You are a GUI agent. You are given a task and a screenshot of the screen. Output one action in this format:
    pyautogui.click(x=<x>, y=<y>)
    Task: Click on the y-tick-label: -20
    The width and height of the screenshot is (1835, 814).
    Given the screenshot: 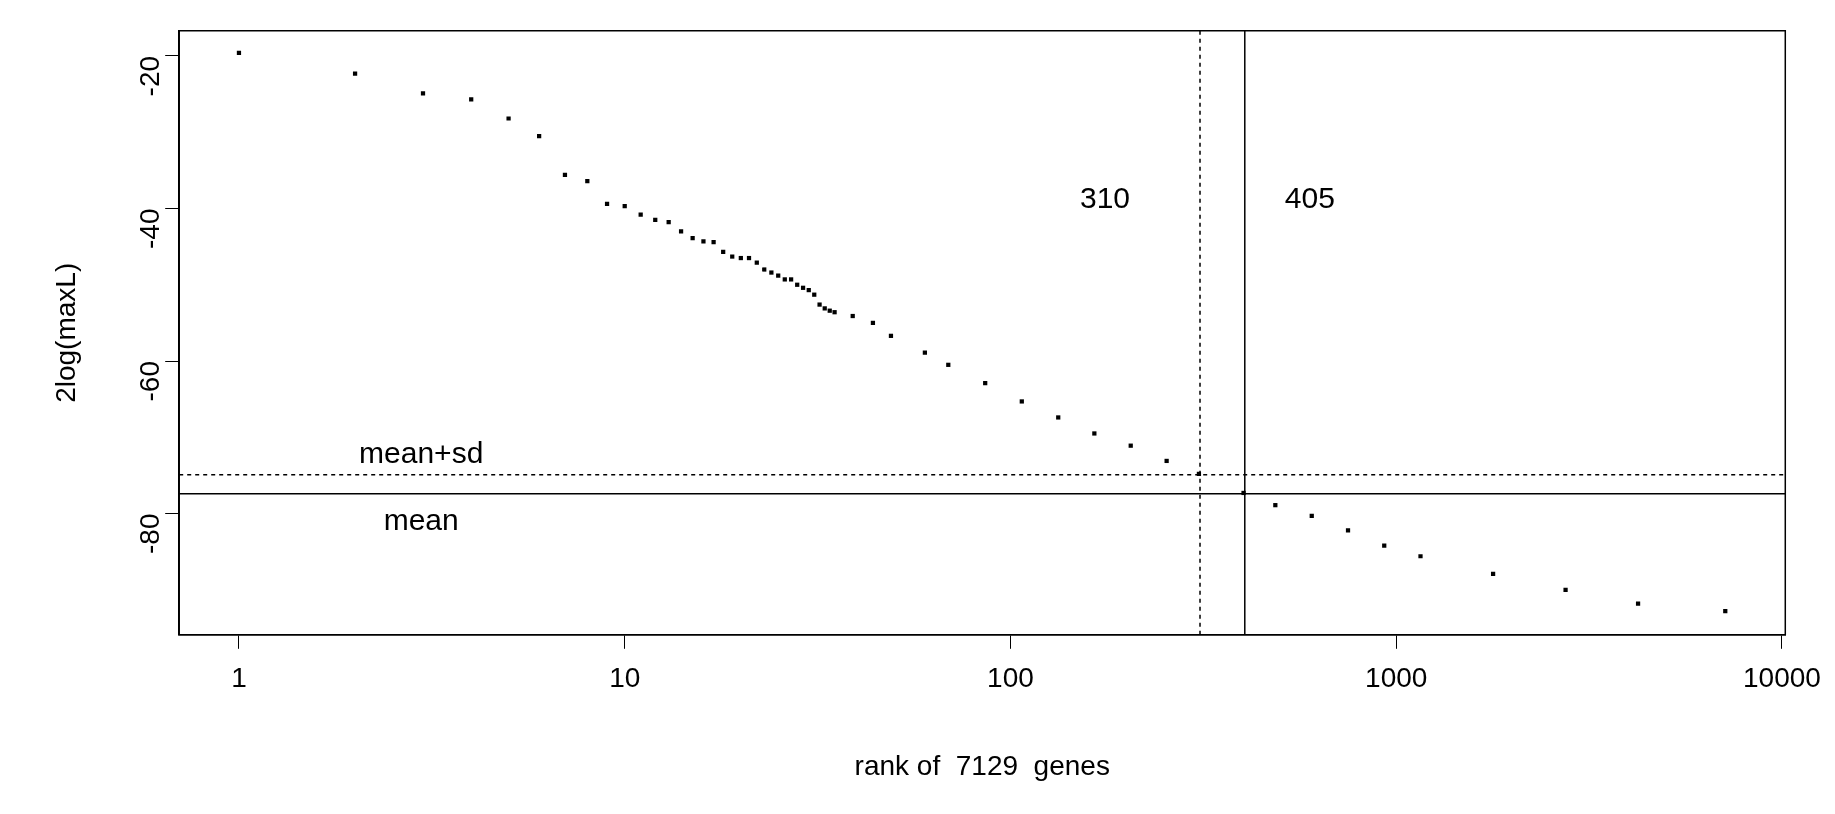 What is the action you would take?
    pyautogui.click(x=149, y=76)
    